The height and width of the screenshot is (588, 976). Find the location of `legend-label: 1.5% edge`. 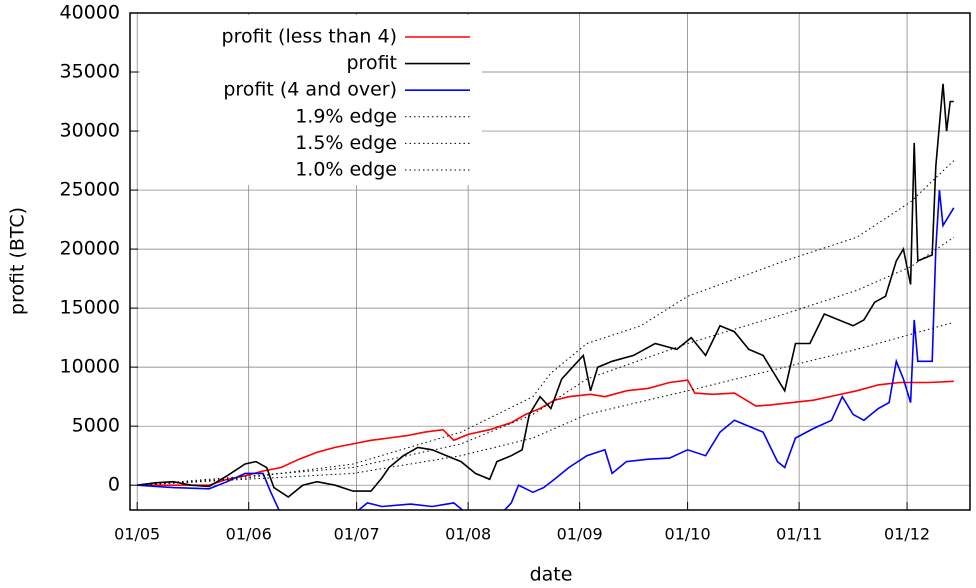

legend-label: 1.5% edge is located at coordinates (346, 143).